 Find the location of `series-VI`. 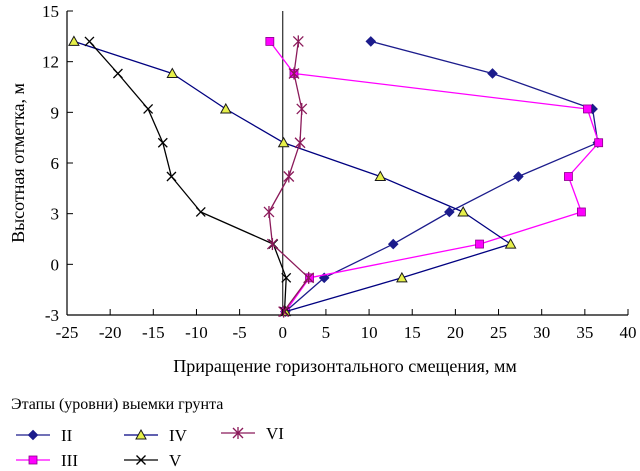

series-VI is located at coordinates (289, 176).